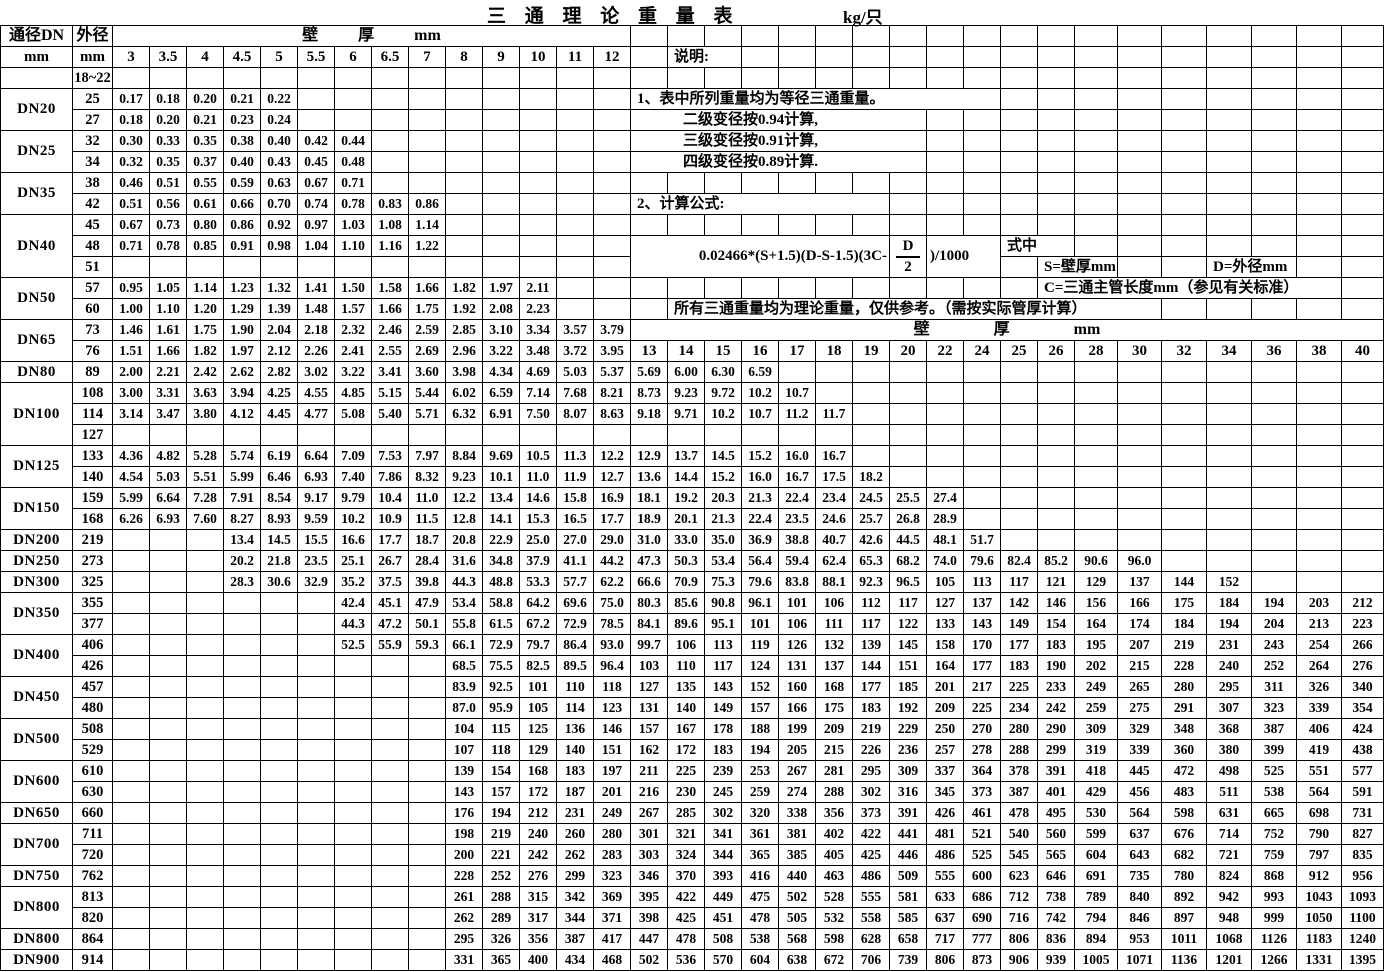 The width and height of the screenshot is (1386, 972). What do you see at coordinates (205, 456) in the screenshot?
I see `data-cell: 5.28` at bounding box center [205, 456].